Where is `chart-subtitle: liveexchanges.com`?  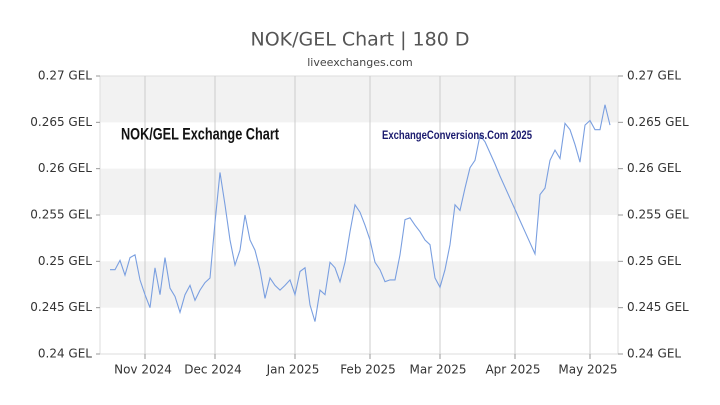
chart-subtitle: liveexchanges.com is located at coordinates (359, 62).